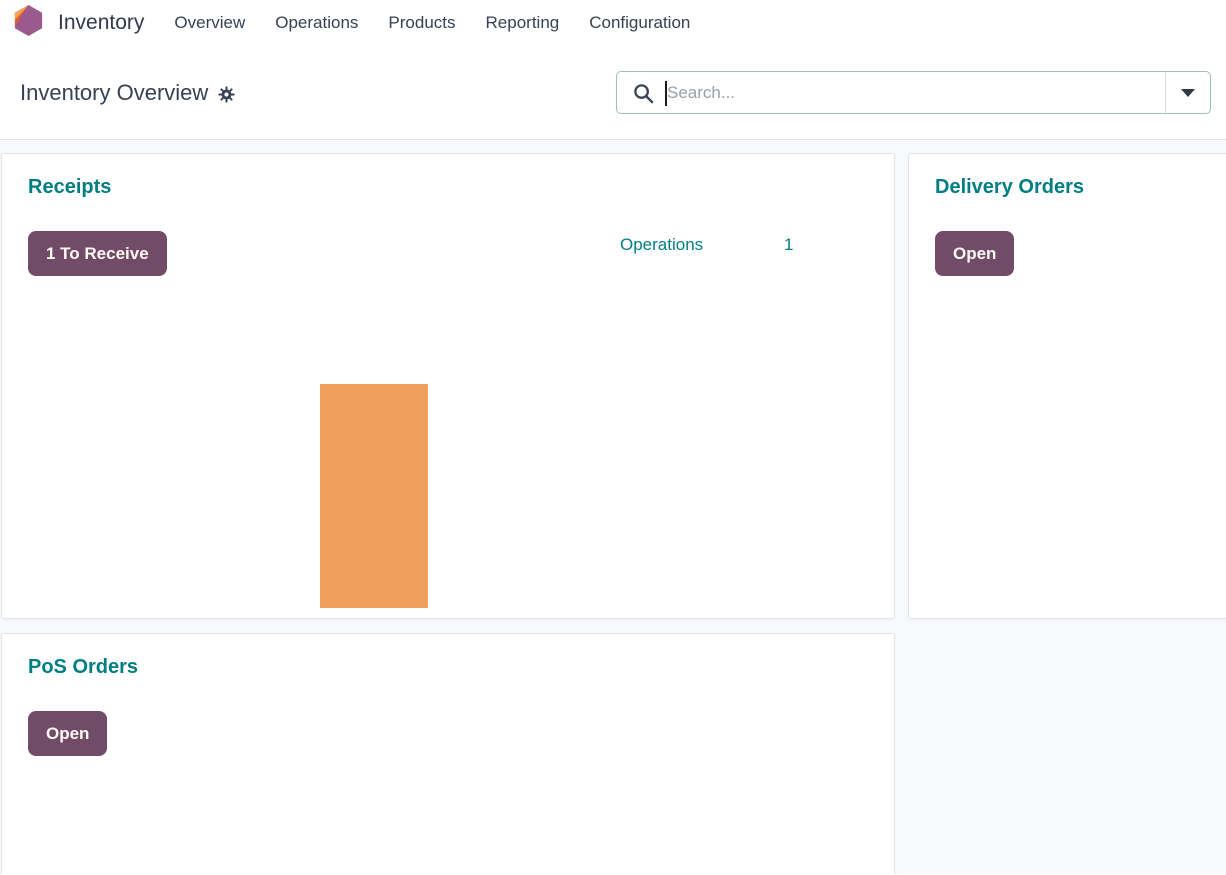  What do you see at coordinates (226, 94) in the screenshot?
I see `gear-icon` at bounding box center [226, 94].